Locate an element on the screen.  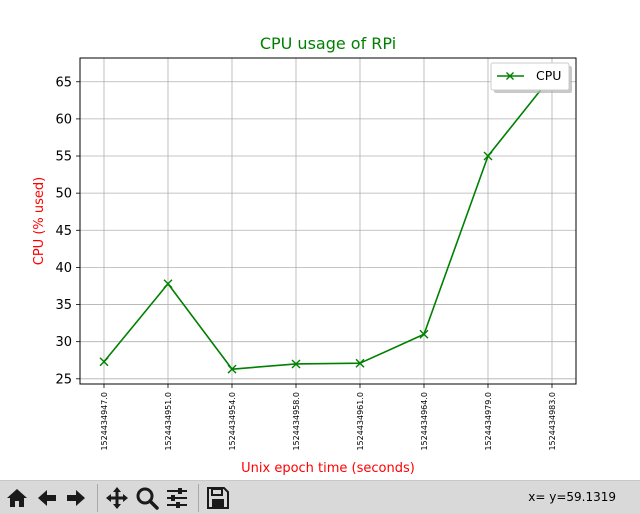
home-icon is located at coordinates (17, 498).